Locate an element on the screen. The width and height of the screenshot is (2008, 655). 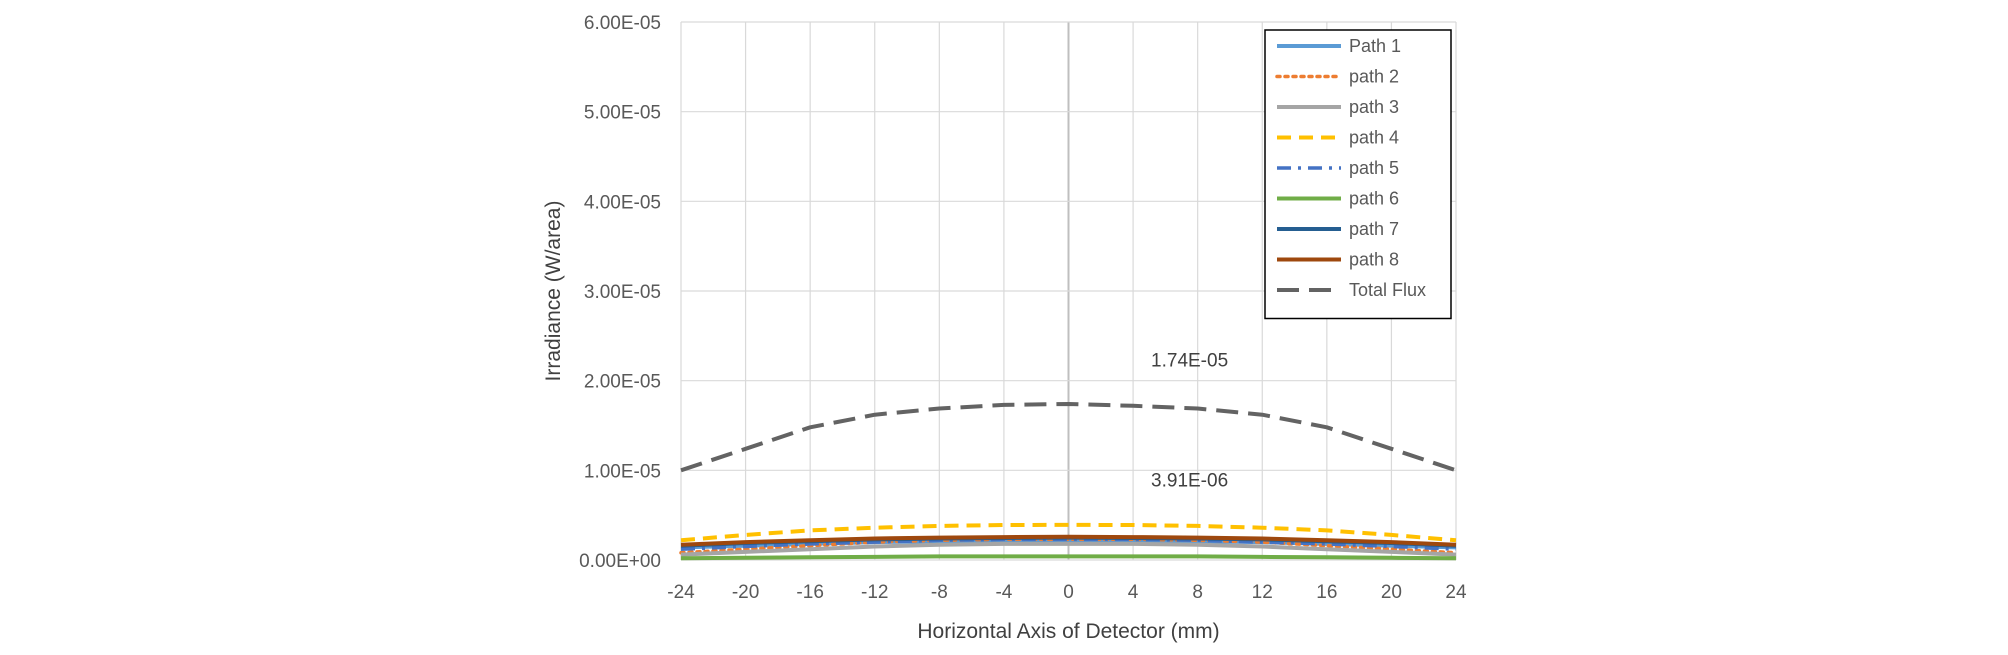
legend-label: path 6 is located at coordinates (1374, 199).